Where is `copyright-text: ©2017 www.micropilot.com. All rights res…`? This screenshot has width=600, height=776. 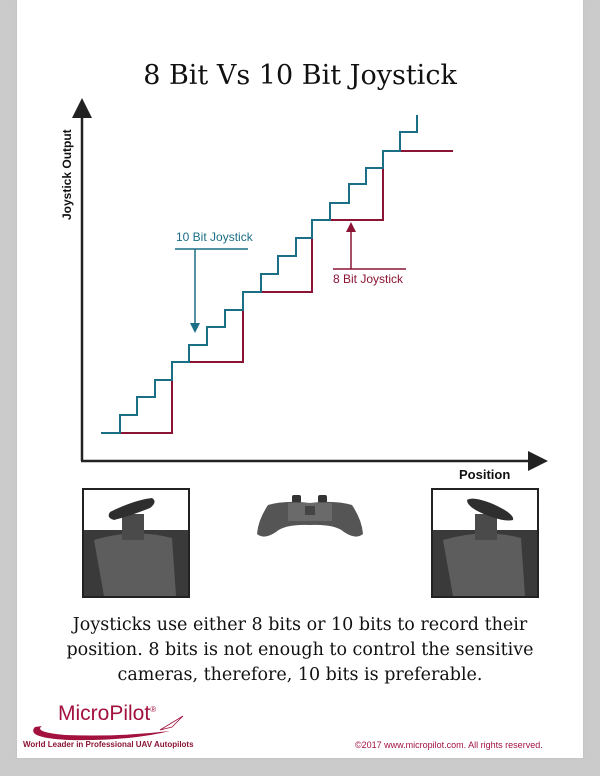 copyright-text: ©2017 www.micropilot.com. All rights res… is located at coordinates (449, 745).